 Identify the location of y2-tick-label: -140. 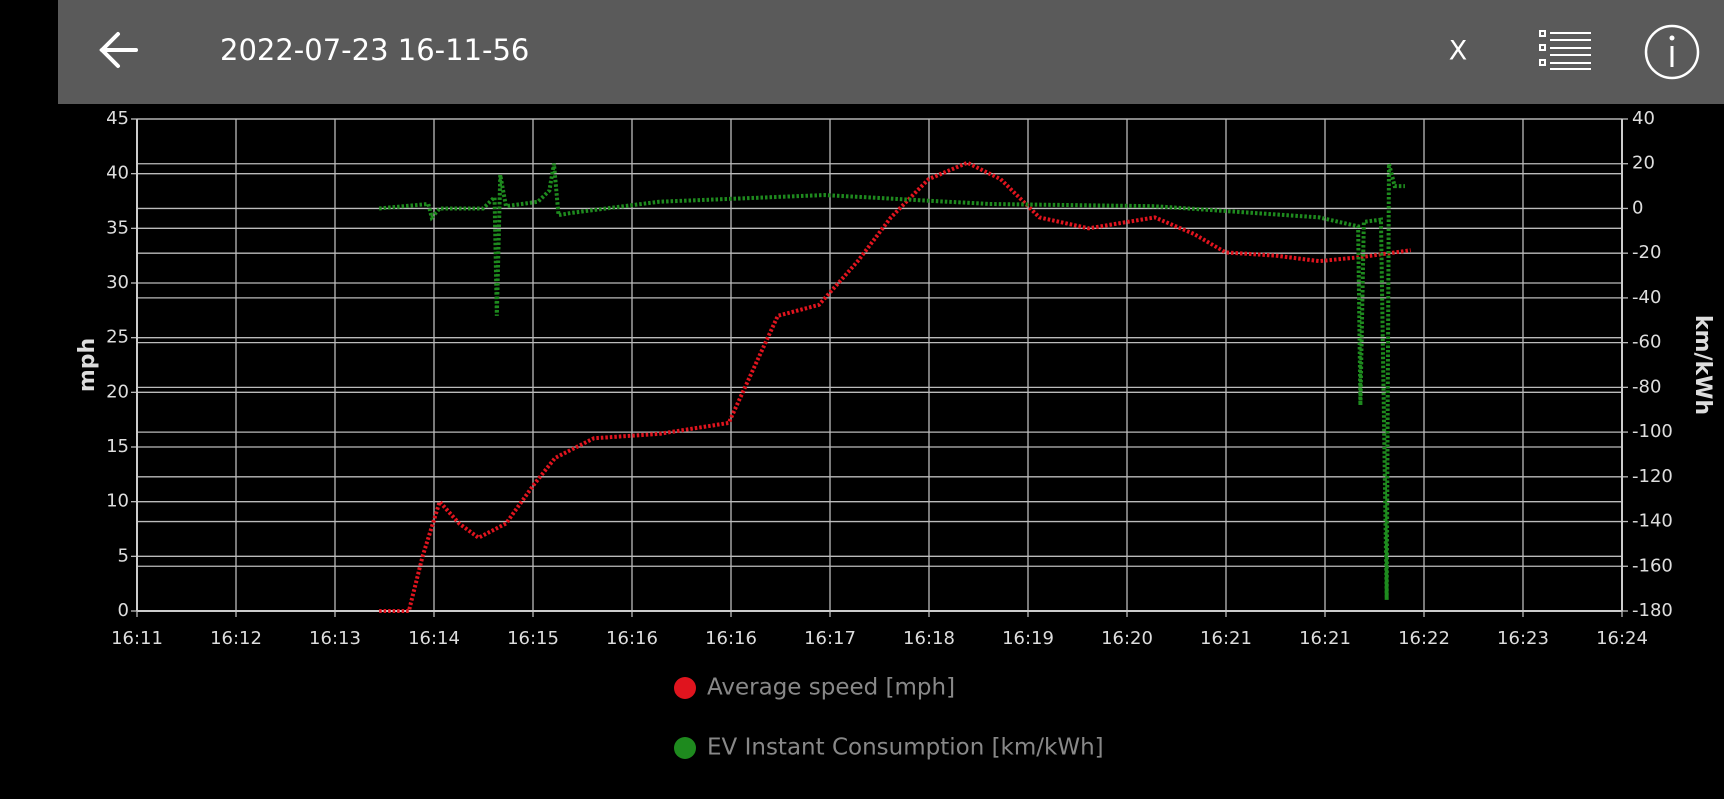
(1652, 521).